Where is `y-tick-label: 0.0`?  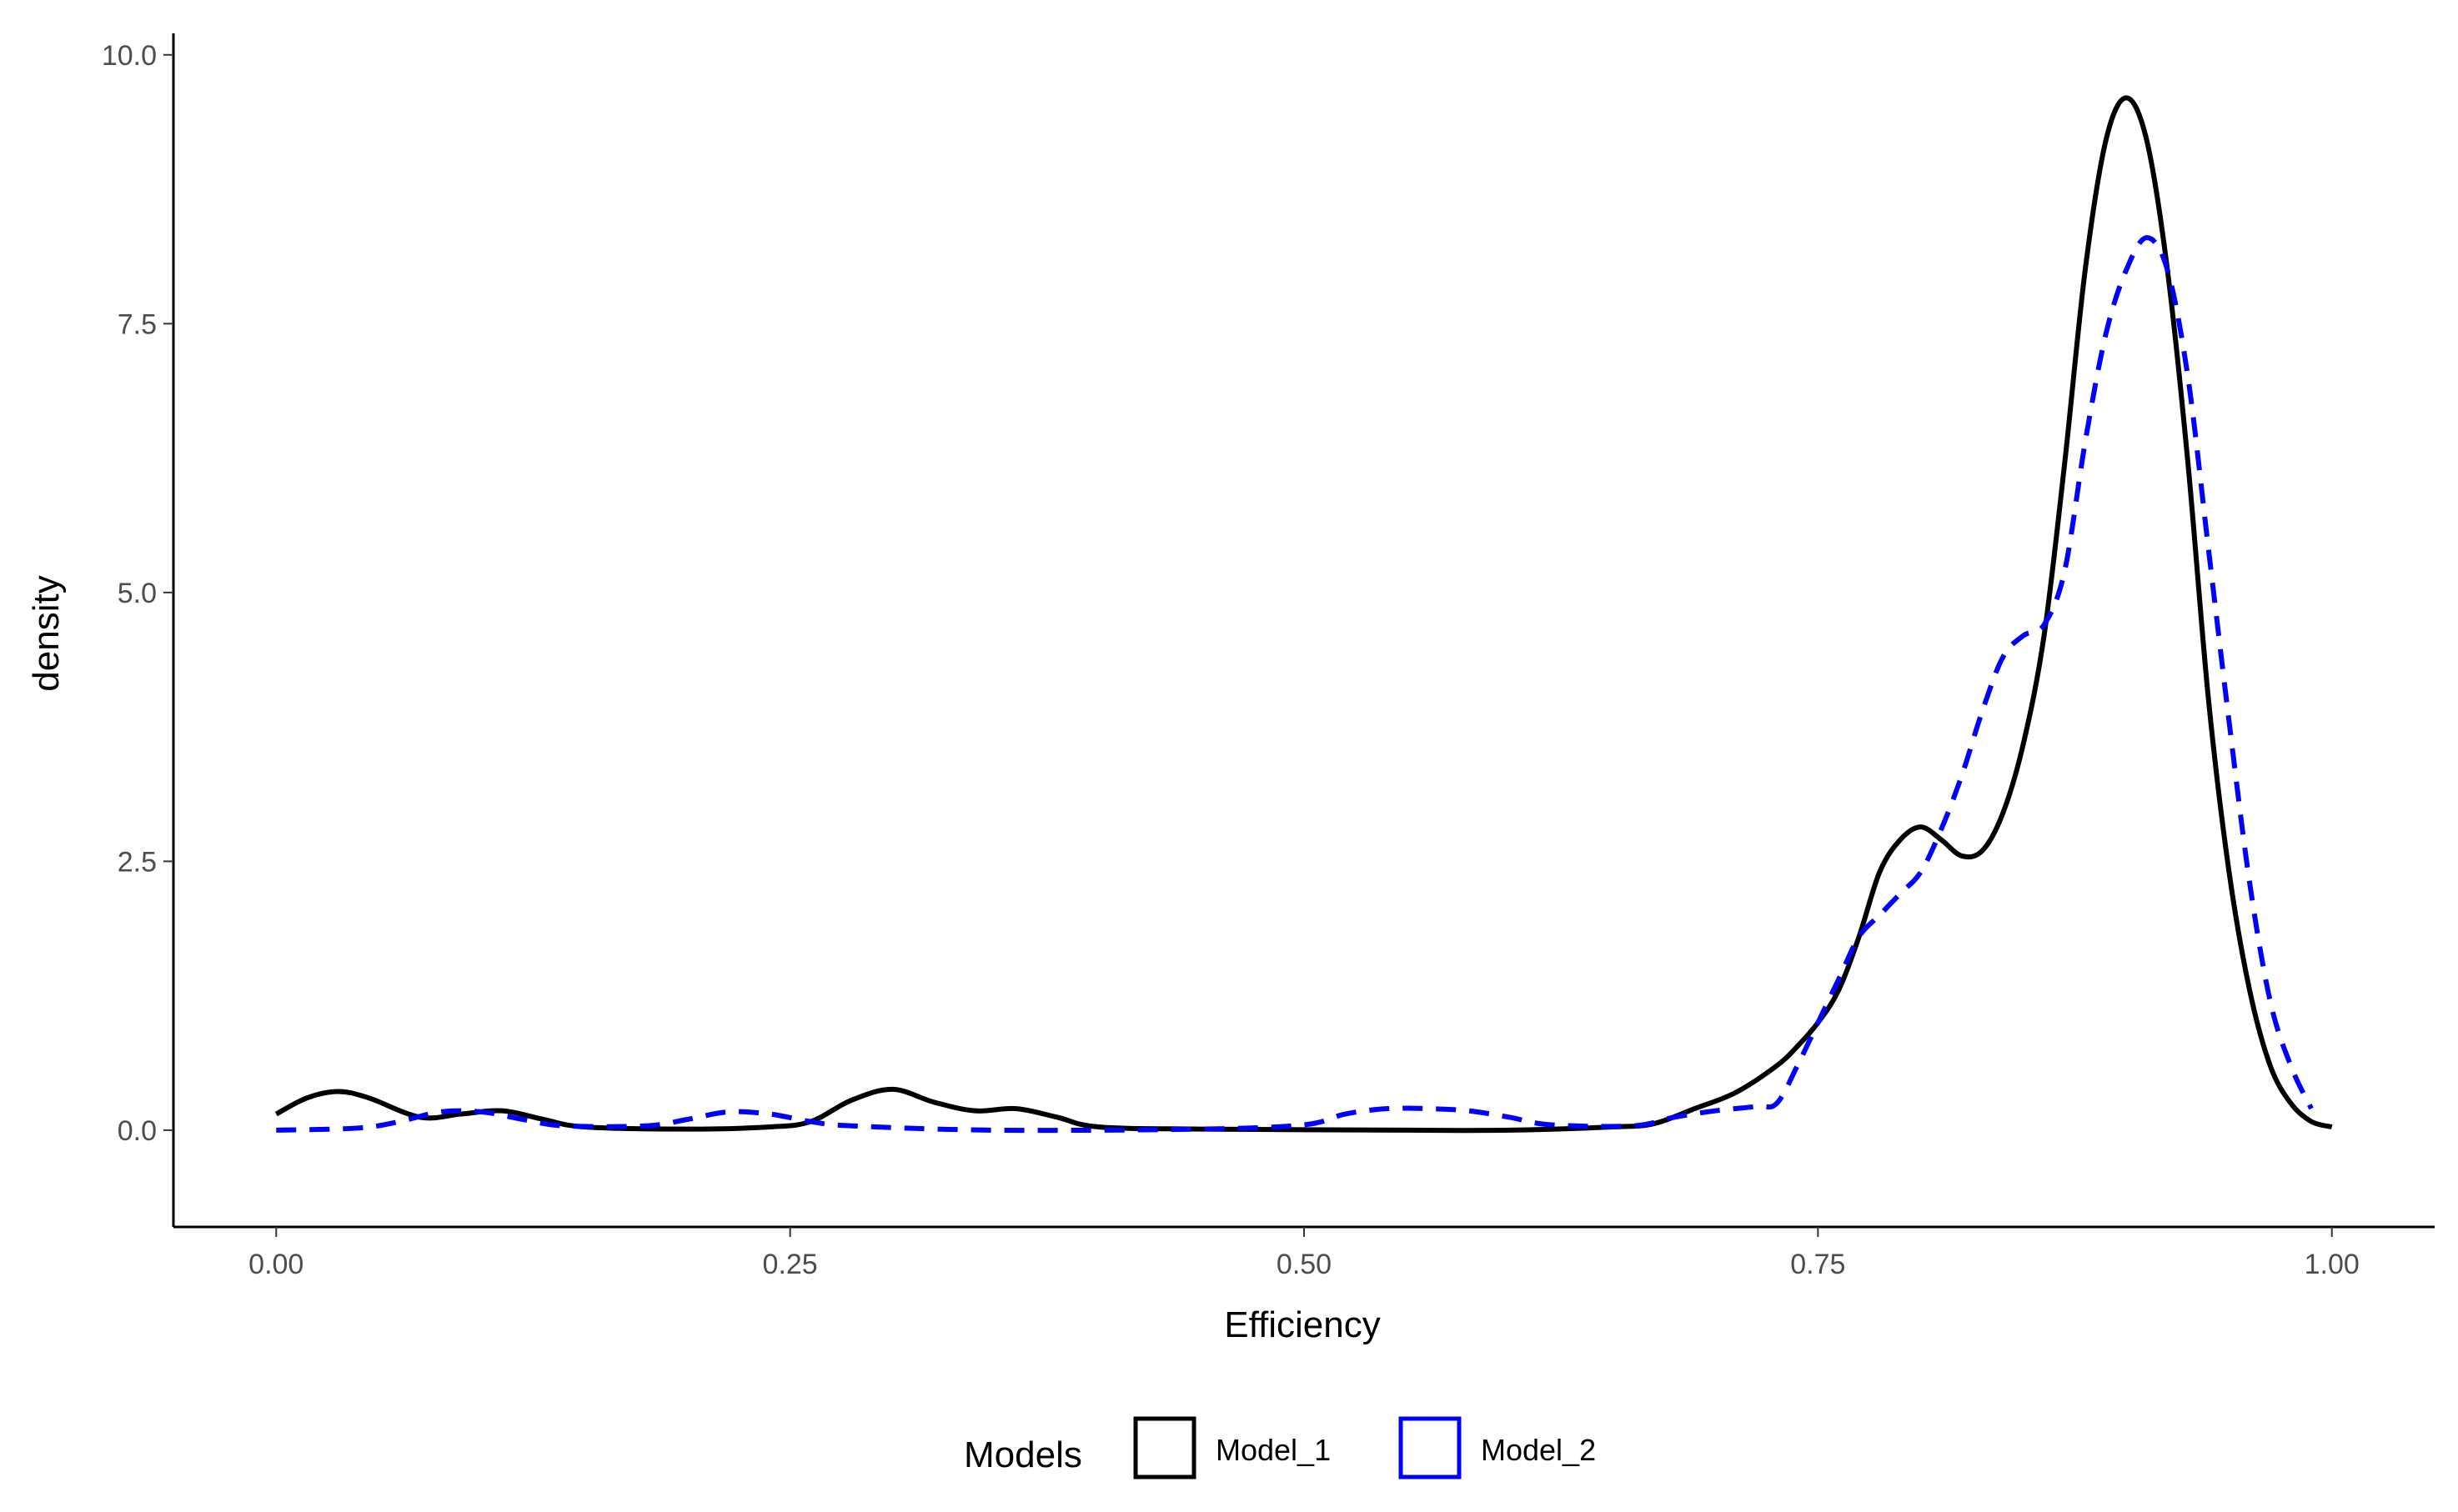
y-tick-label: 0.0 is located at coordinates (137, 1131).